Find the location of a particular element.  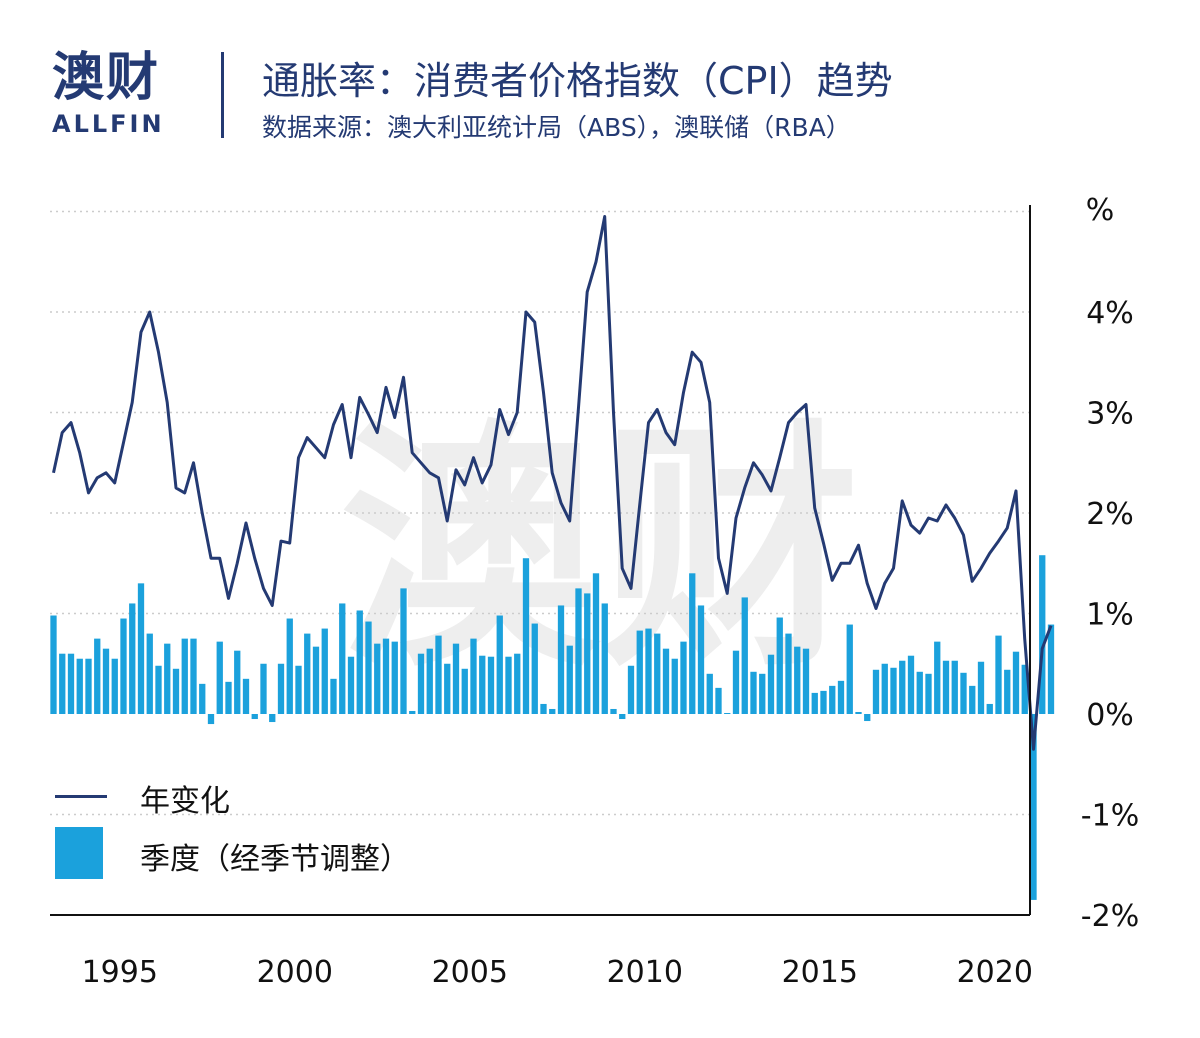

chart-title: 通胀率：消费者价格指数（CPI）趋势 is located at coordinates (577, 81).